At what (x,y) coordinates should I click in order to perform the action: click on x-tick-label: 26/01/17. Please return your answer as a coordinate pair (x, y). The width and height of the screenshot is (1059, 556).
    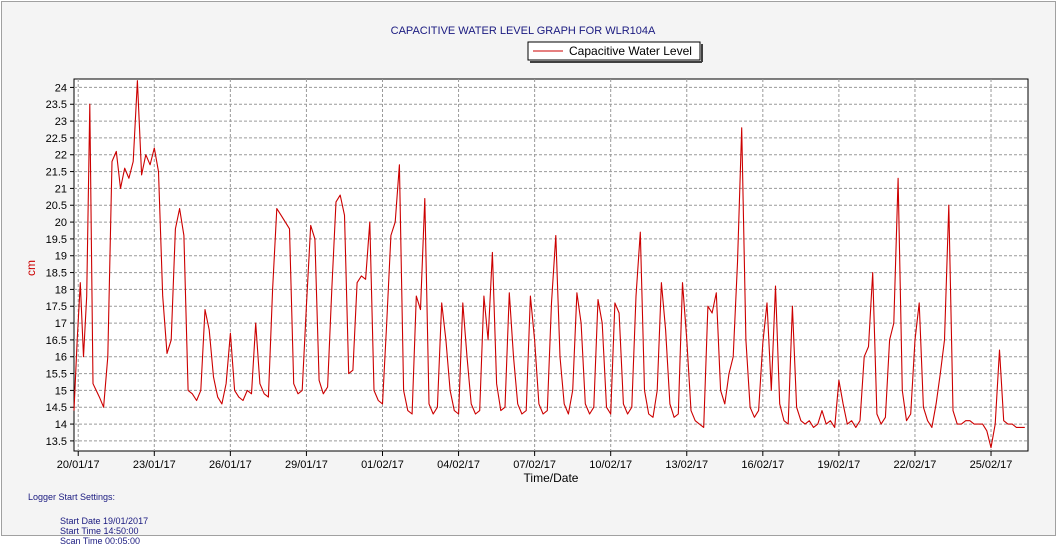
    Looking at the image, I should click on (230, 465).